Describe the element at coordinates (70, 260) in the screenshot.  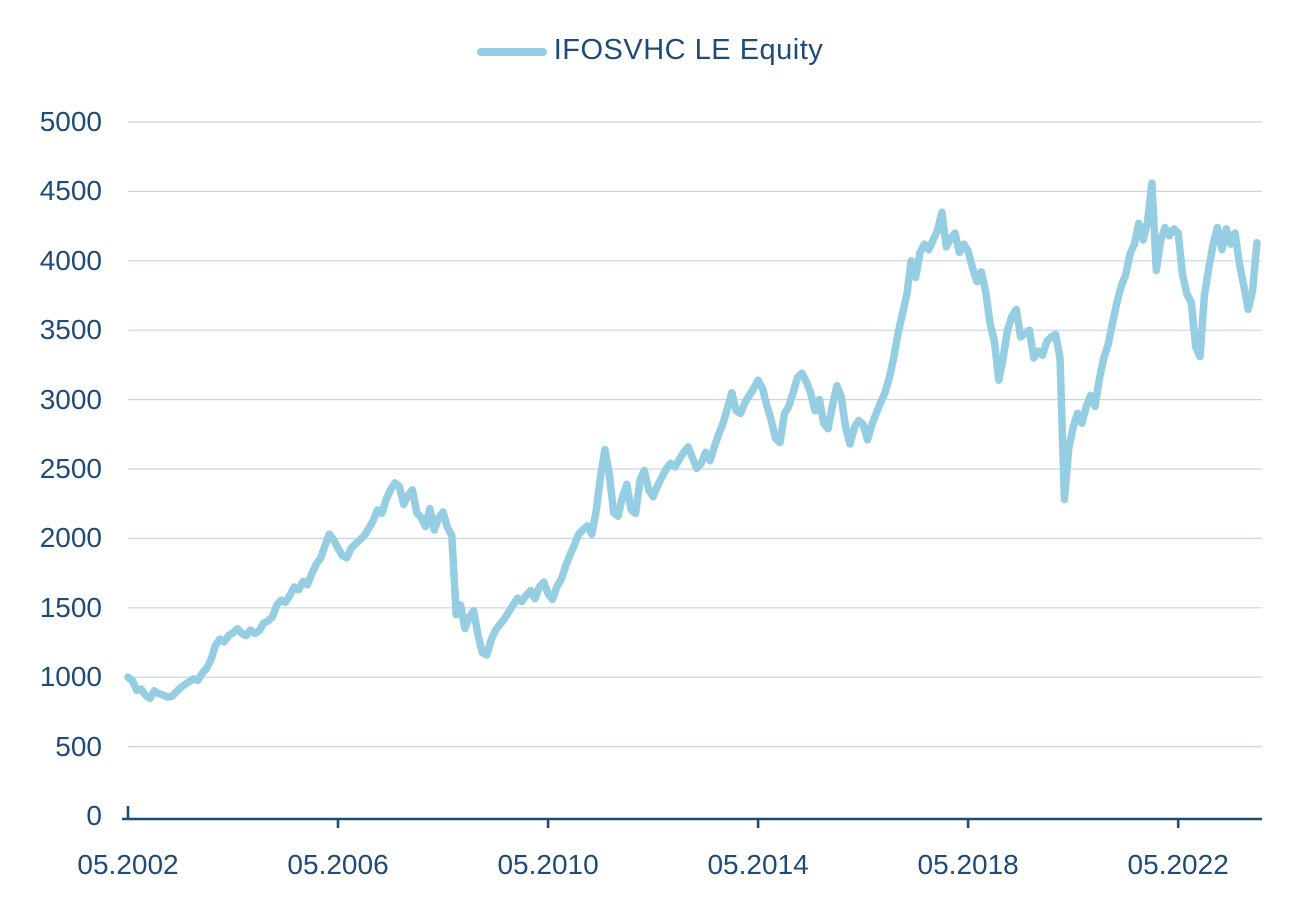
I see `y-tick-label: 4000` at that location.